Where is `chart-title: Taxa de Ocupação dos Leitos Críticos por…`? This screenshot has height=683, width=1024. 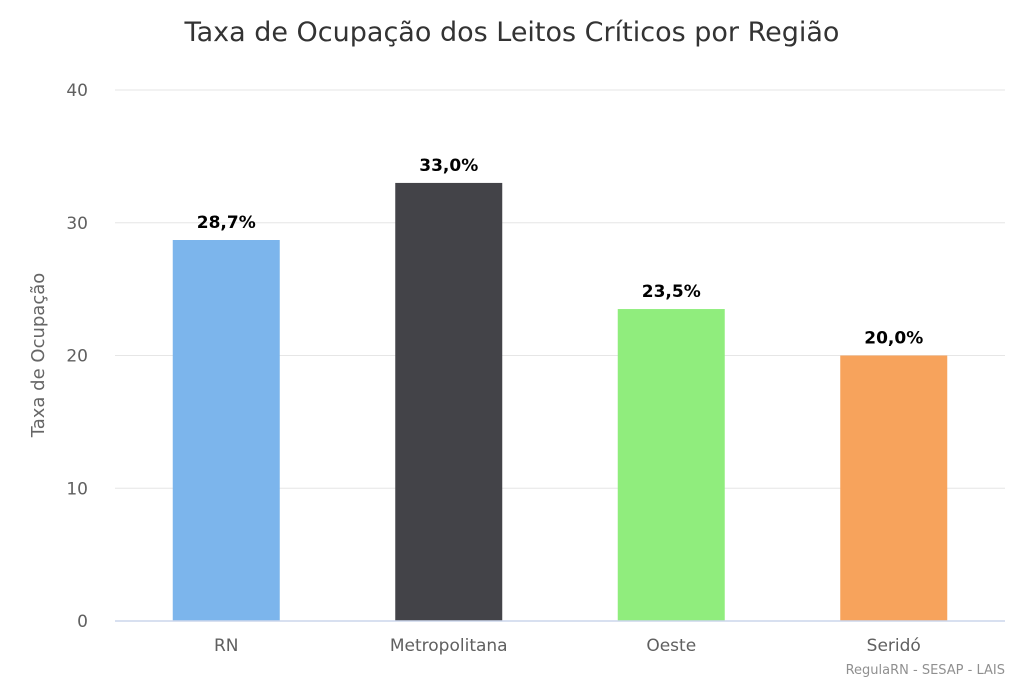 chart-title: Taxa de Ocupação dos Leitos Críticos por… is located at coordinates (512, 32).